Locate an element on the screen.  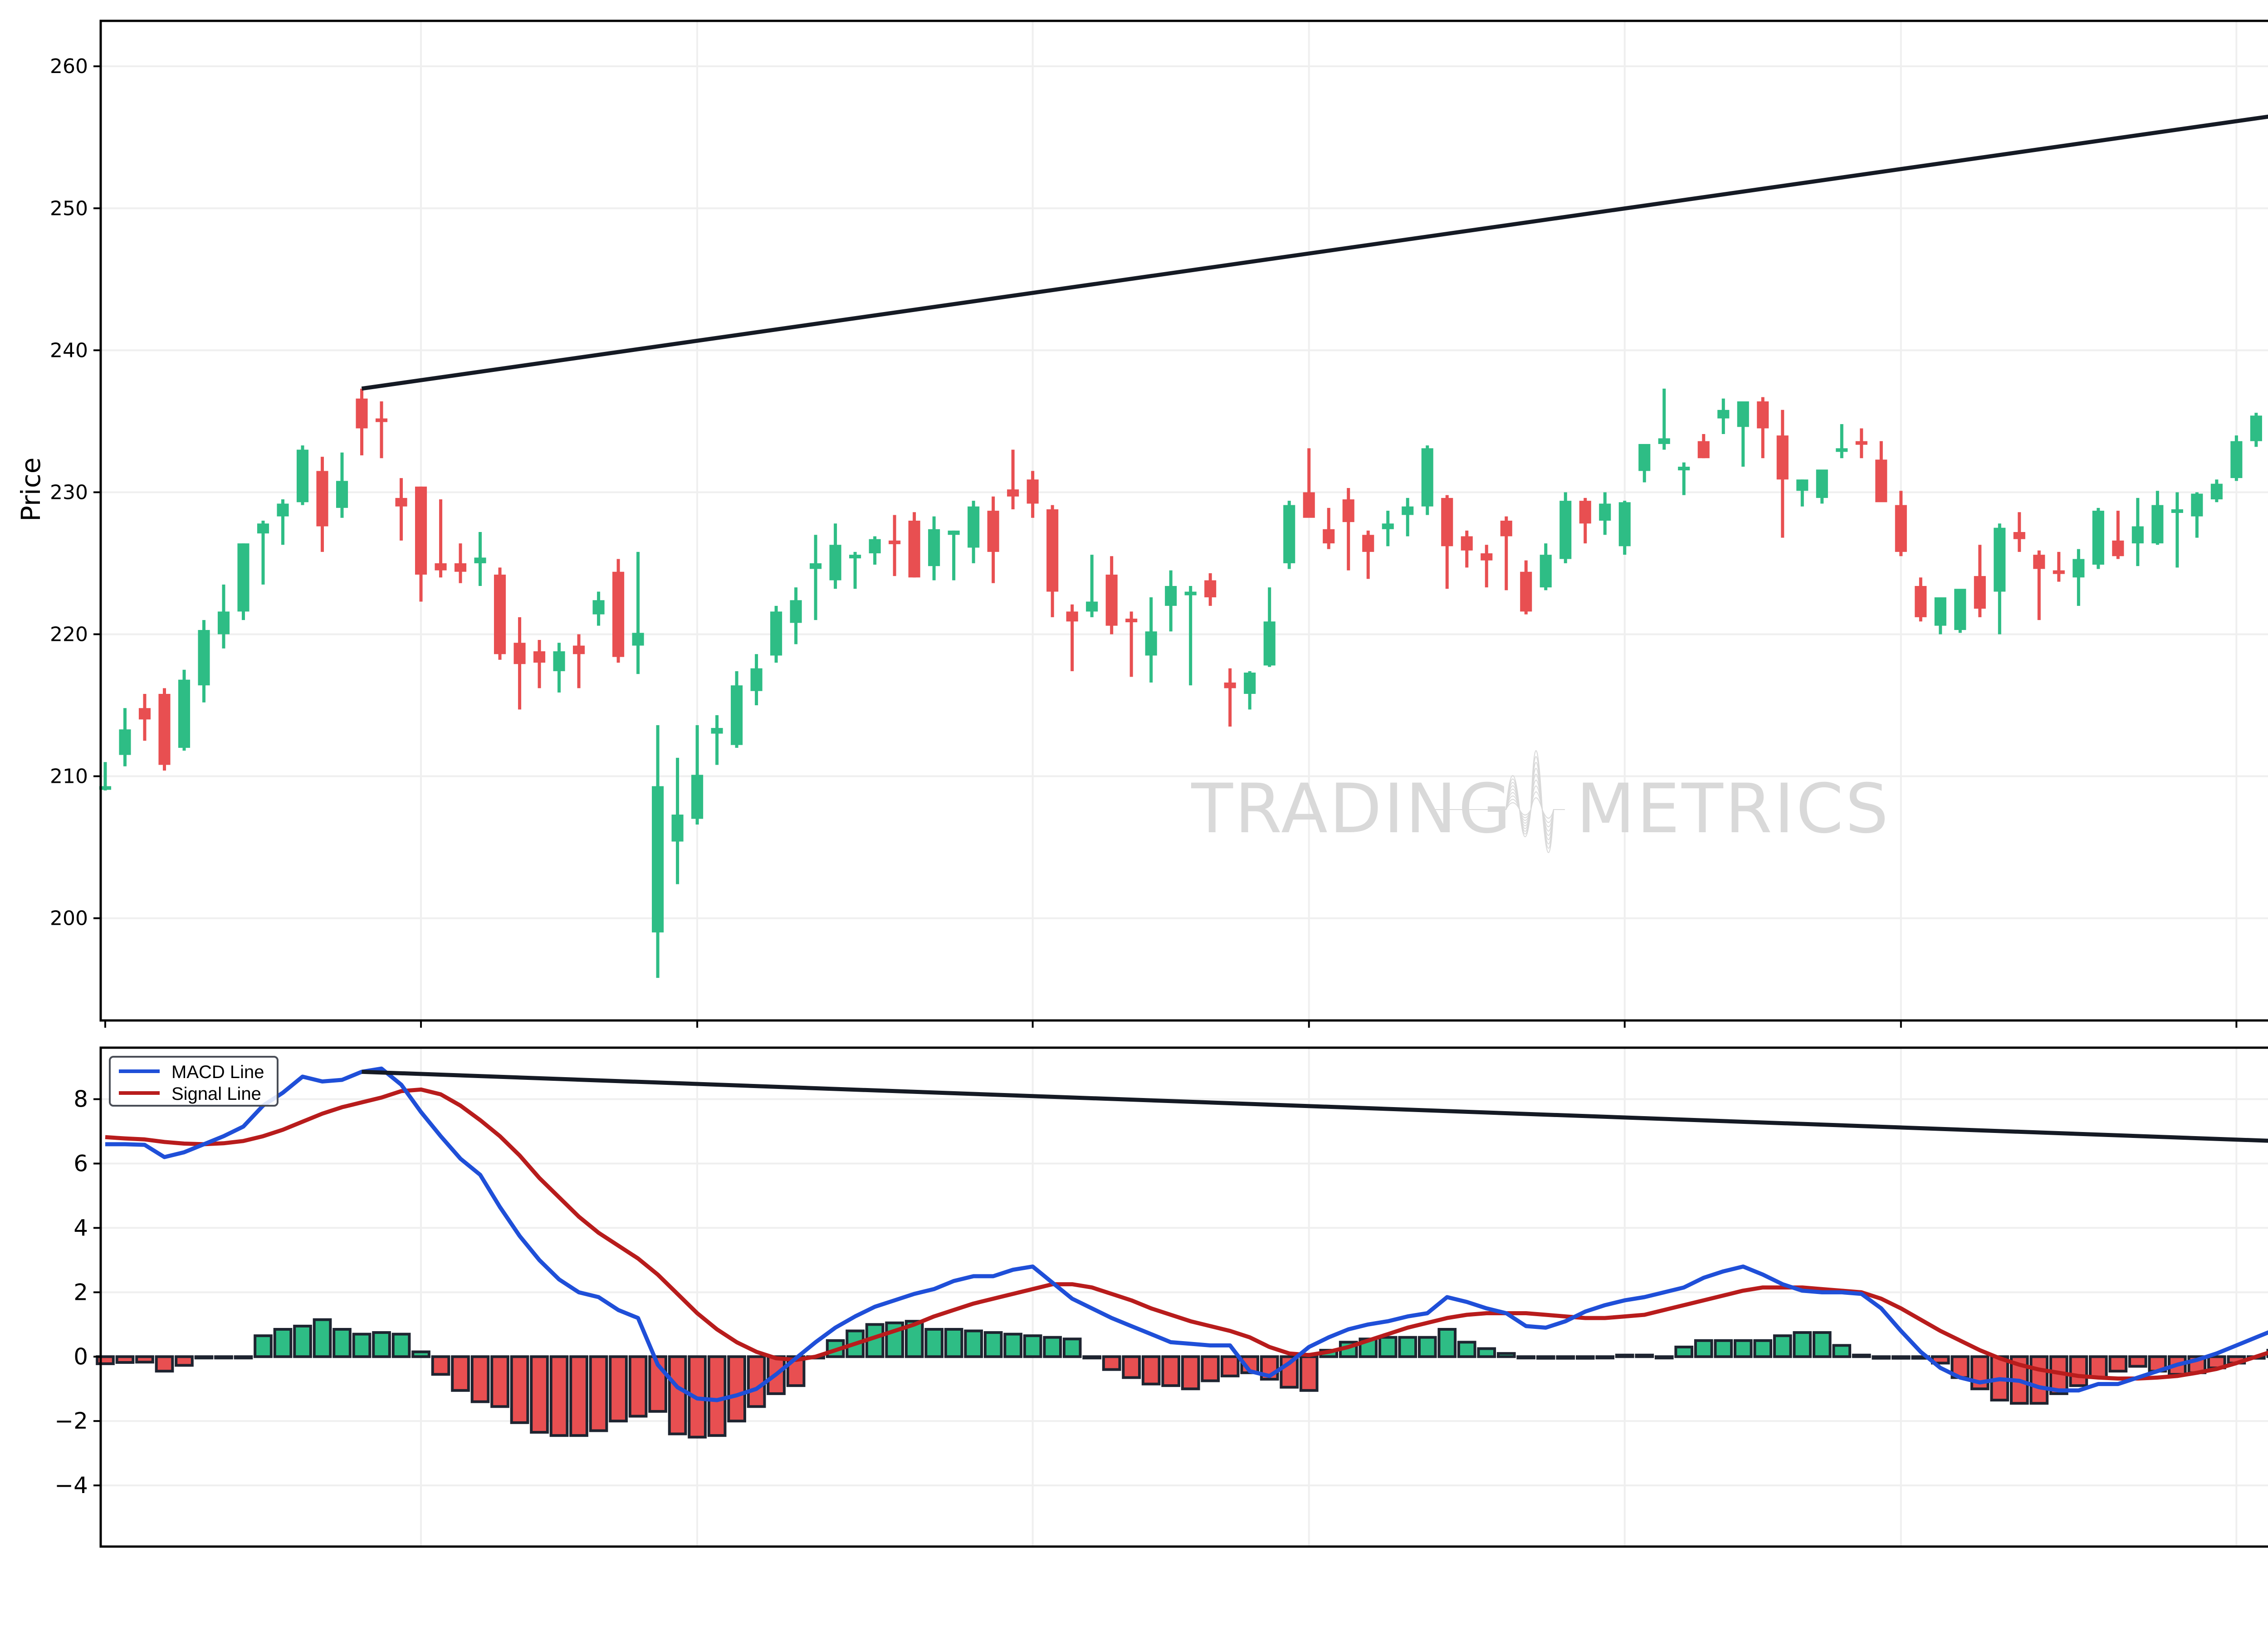
price-y-axis-label: Price is located at coordinates (31, 490).